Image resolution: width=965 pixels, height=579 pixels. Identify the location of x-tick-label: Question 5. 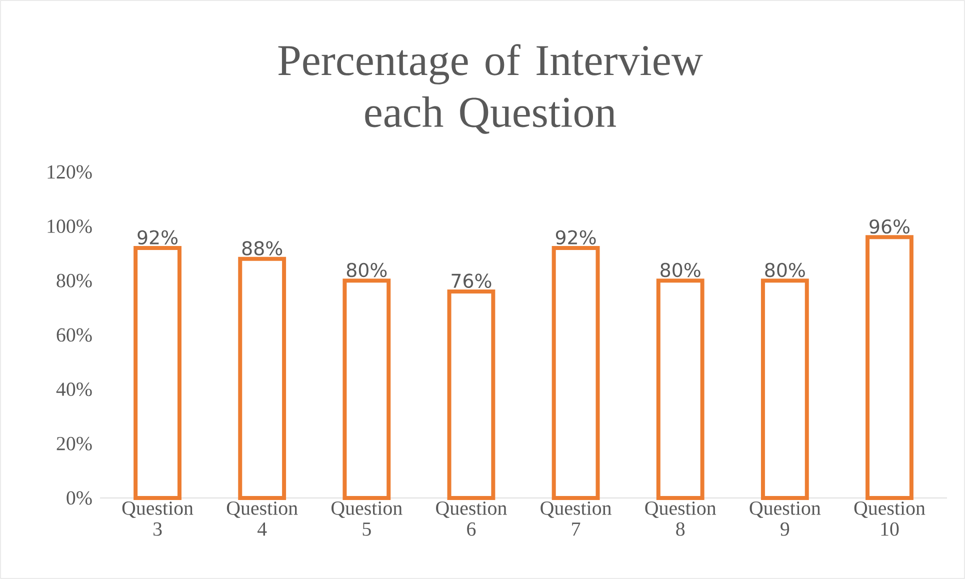
(366, 519).